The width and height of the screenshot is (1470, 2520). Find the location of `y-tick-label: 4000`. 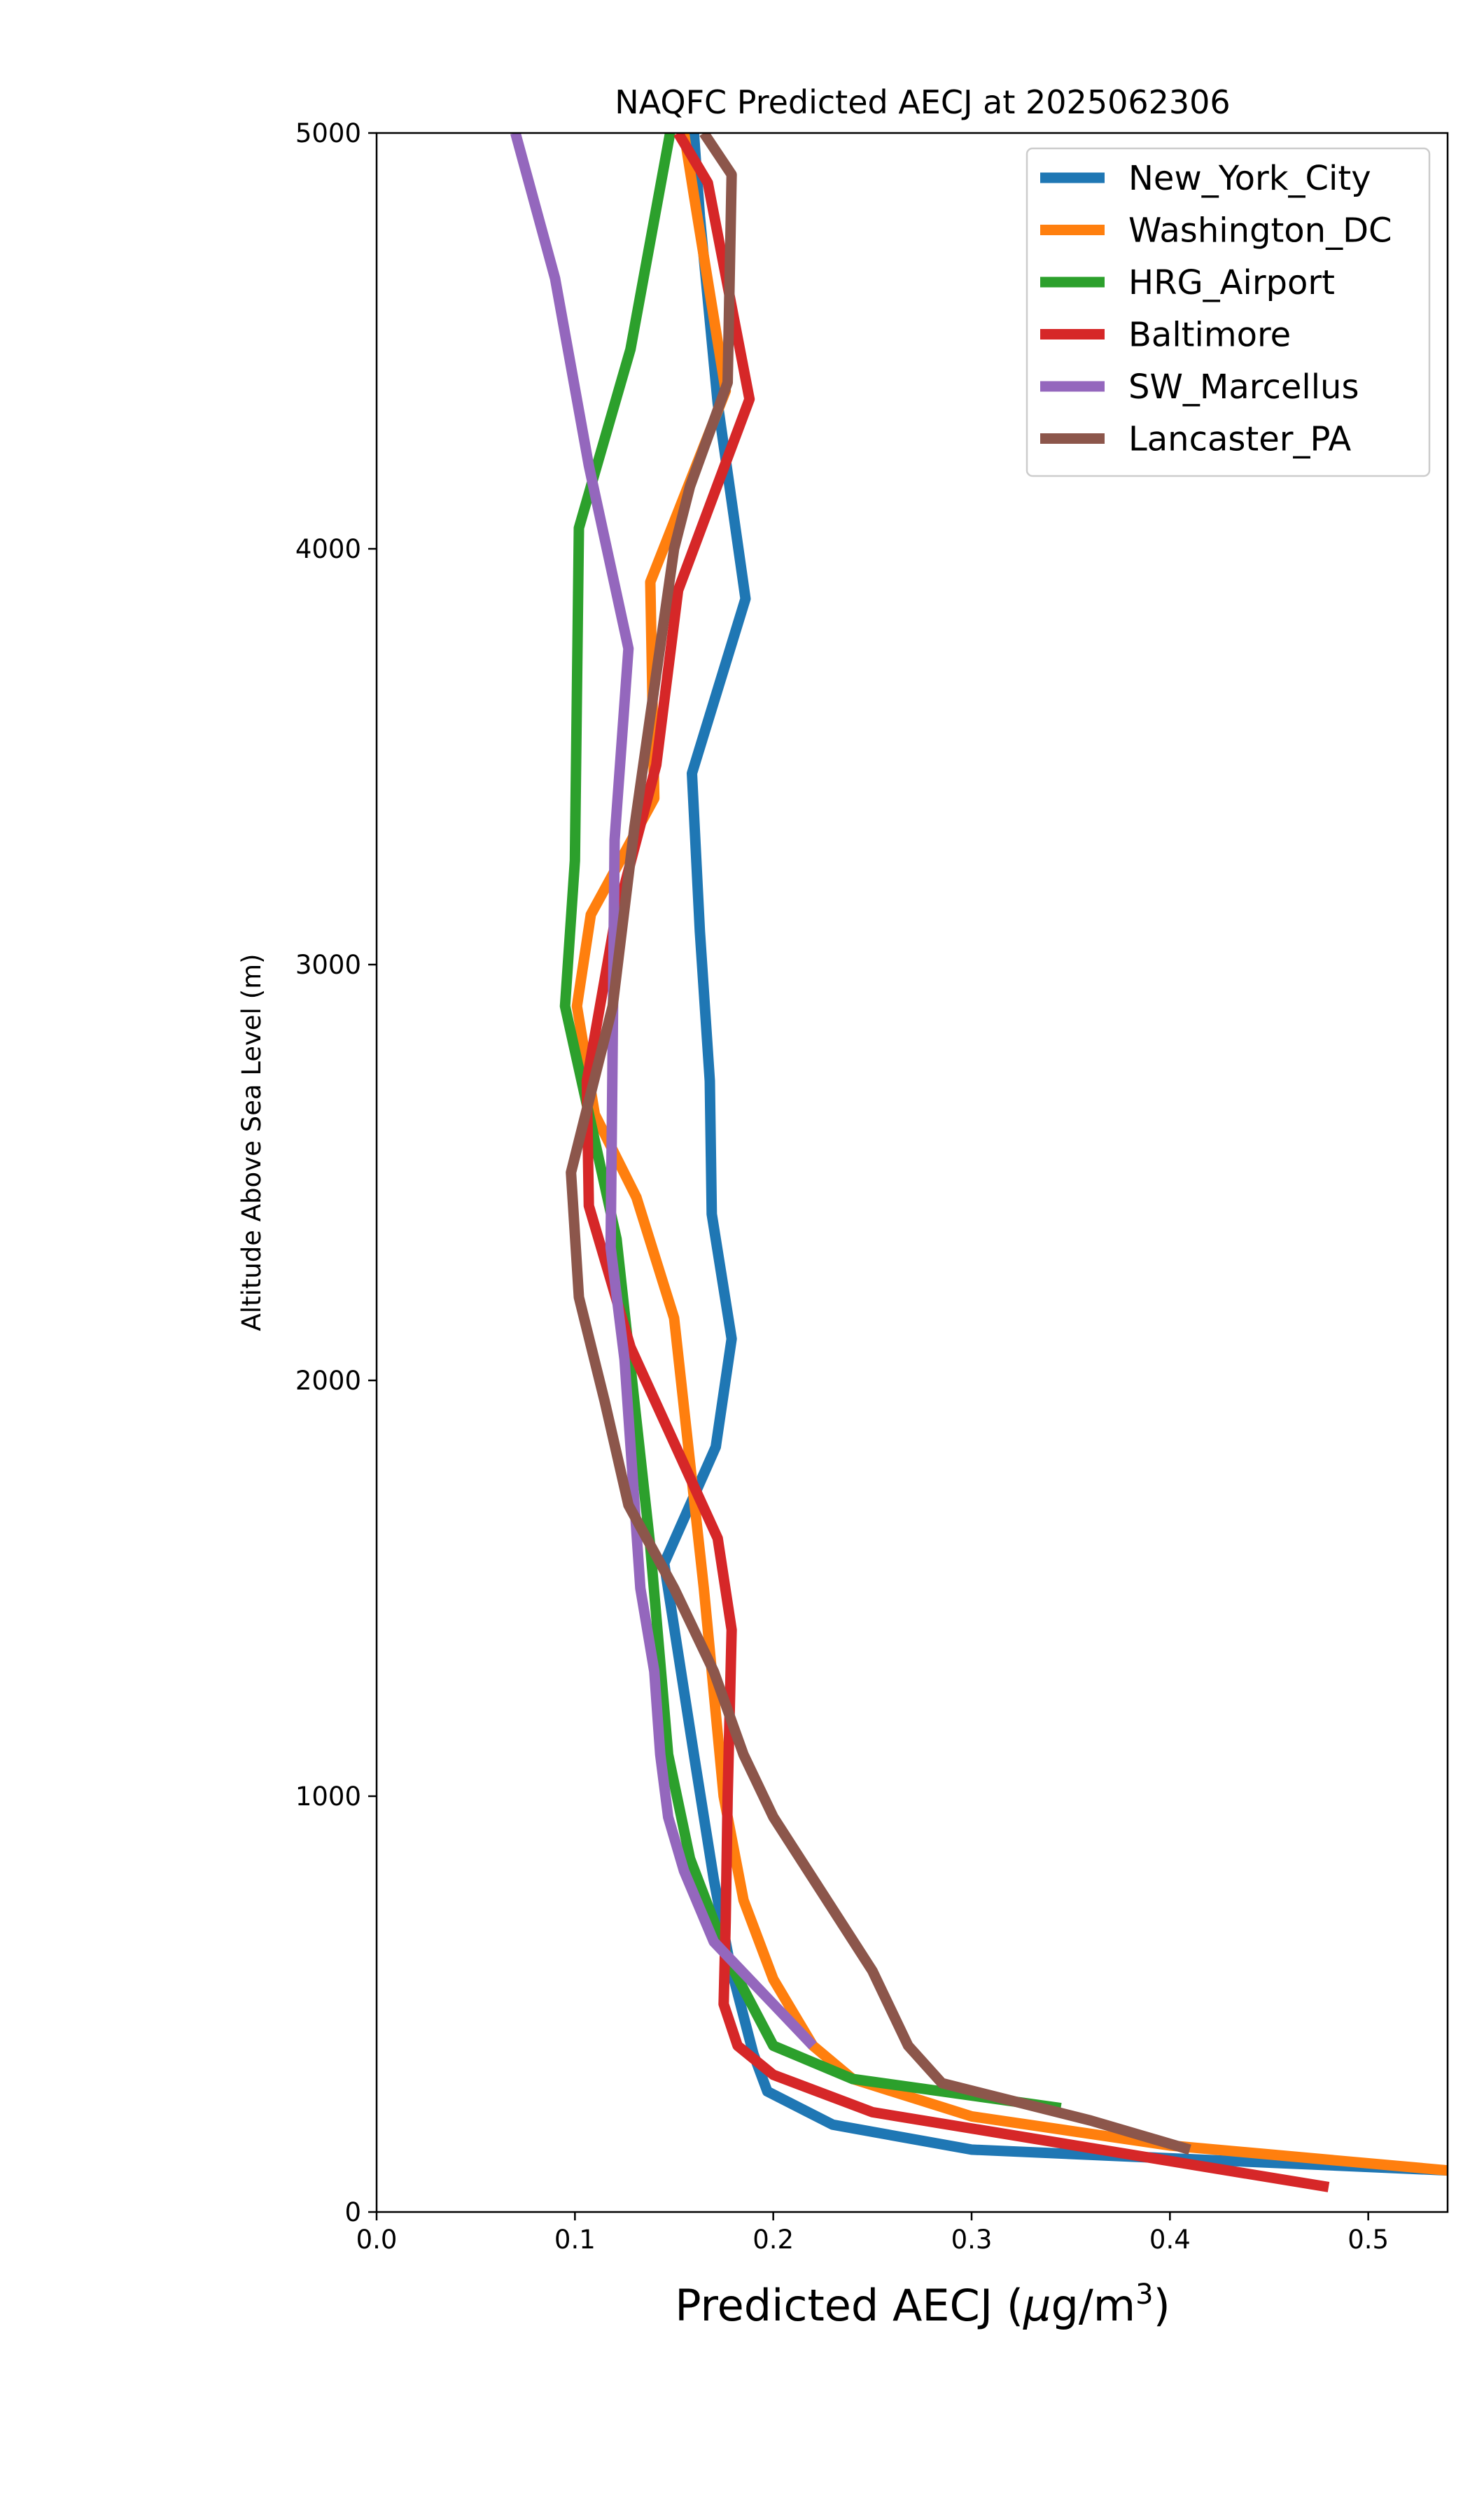

y-tick-label: 4000 is located at coordinates (328, 549).